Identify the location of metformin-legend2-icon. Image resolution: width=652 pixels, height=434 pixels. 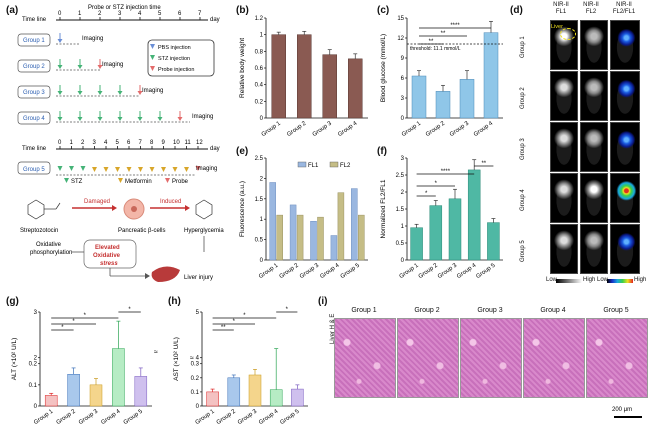
(120, 180).